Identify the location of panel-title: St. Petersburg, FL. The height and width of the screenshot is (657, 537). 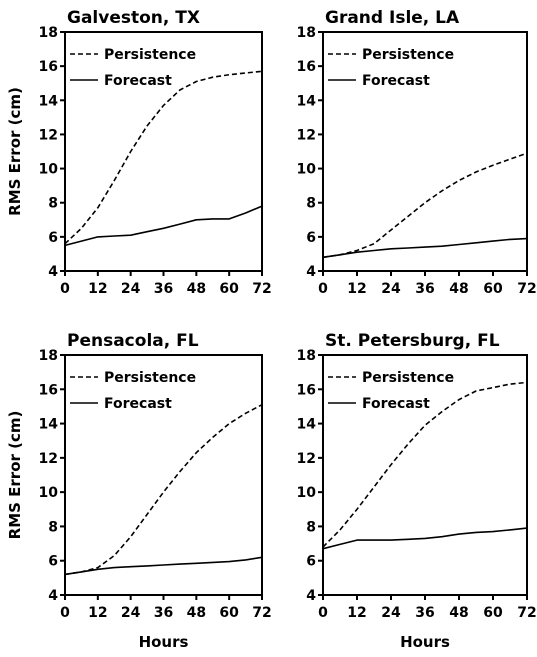
(412, 341).